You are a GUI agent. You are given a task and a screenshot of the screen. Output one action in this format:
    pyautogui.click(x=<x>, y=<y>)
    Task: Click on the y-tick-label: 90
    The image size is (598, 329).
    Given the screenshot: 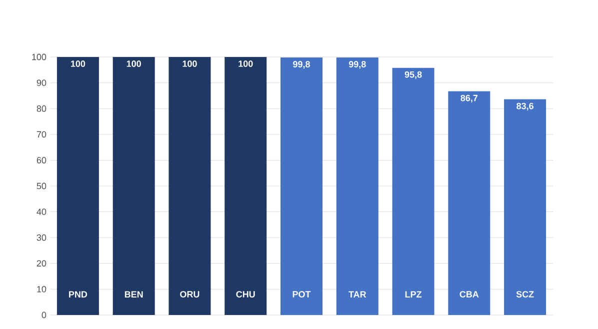 What is the action you would take?
    pyautogui.click(x=41, y=83)
    